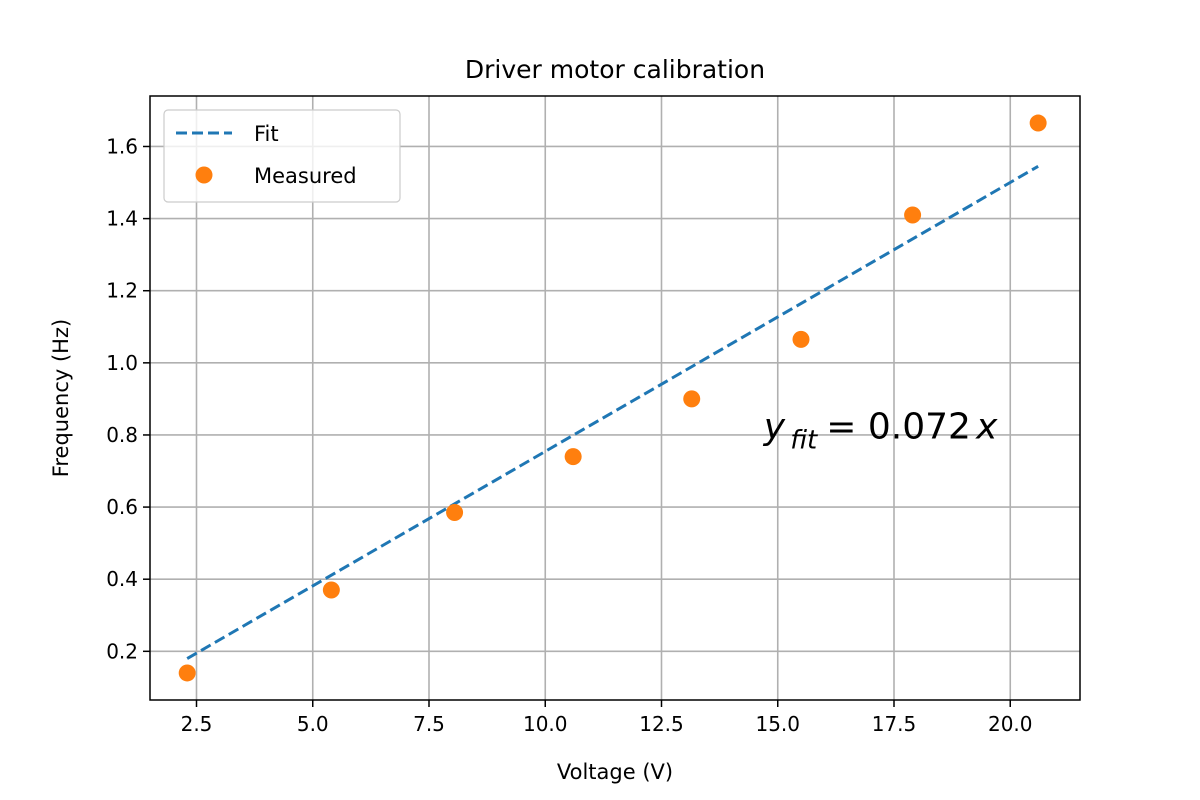 The image size is (1200, 800). Describe the element at coordinates (774, 427) in the screenshot. I see `annotation-y: y` at that location.